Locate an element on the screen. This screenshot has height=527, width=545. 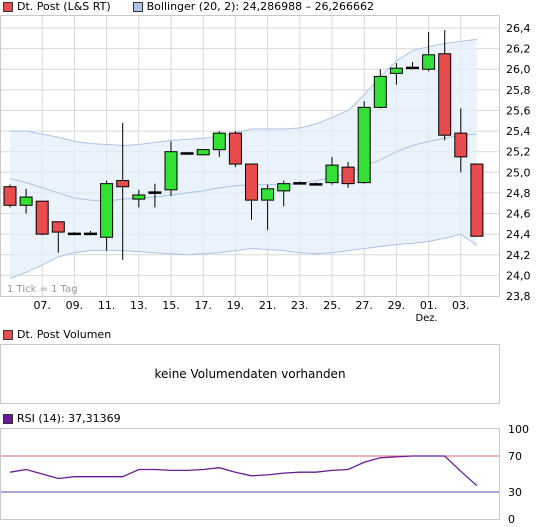
x-tick-label: 11. is located at coordinates (107, 305).